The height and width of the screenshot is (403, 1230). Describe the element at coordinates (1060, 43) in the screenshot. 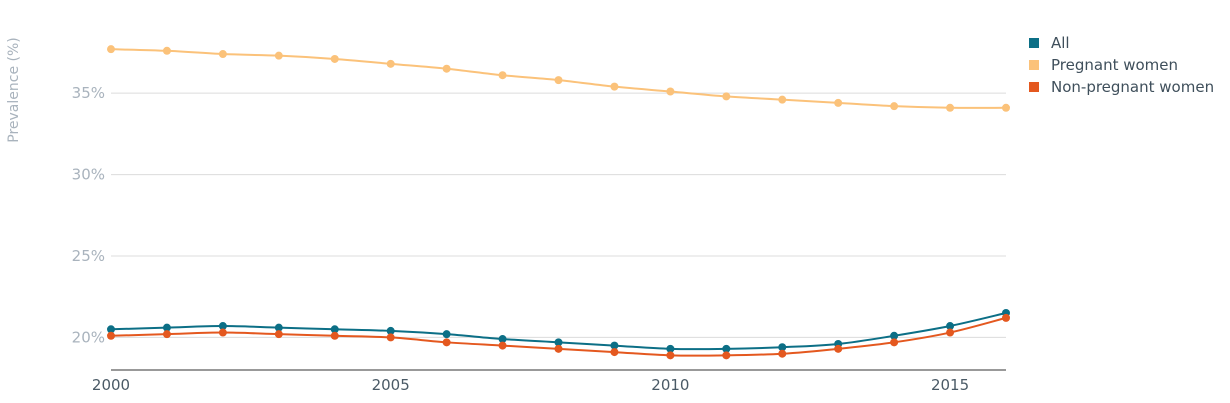

I see `legend-label: All` at that location.